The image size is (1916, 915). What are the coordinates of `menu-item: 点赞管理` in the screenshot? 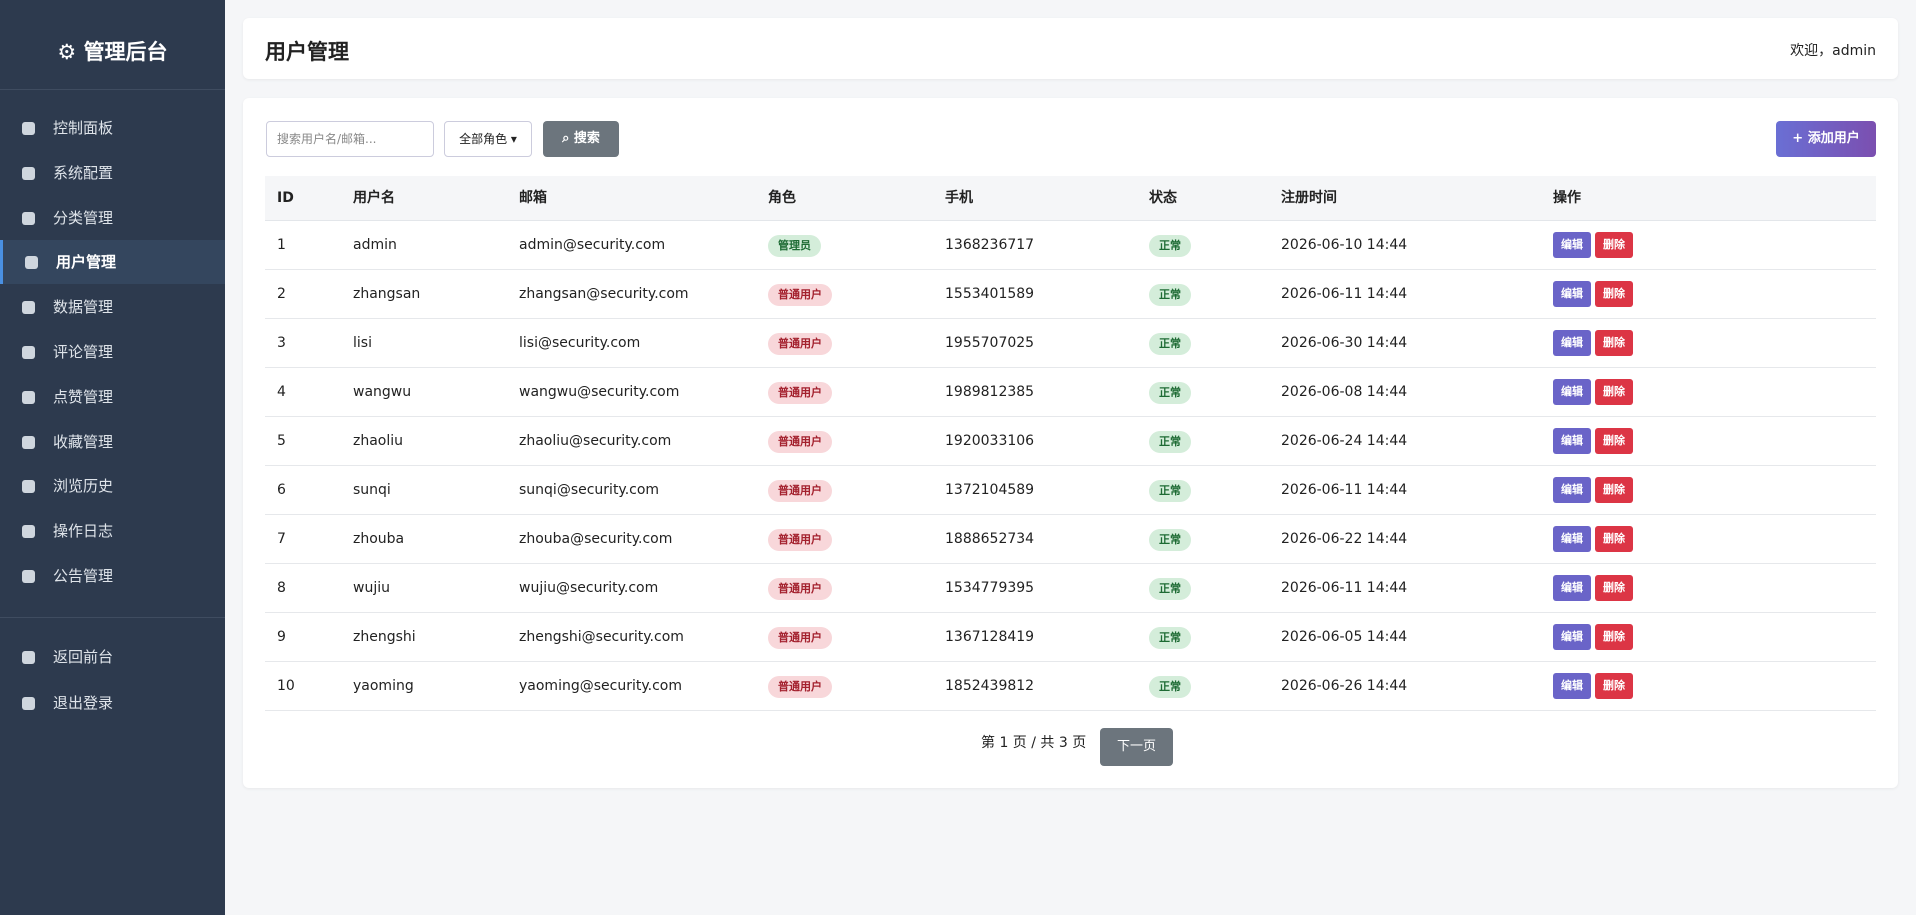 It's located at (112, 397).